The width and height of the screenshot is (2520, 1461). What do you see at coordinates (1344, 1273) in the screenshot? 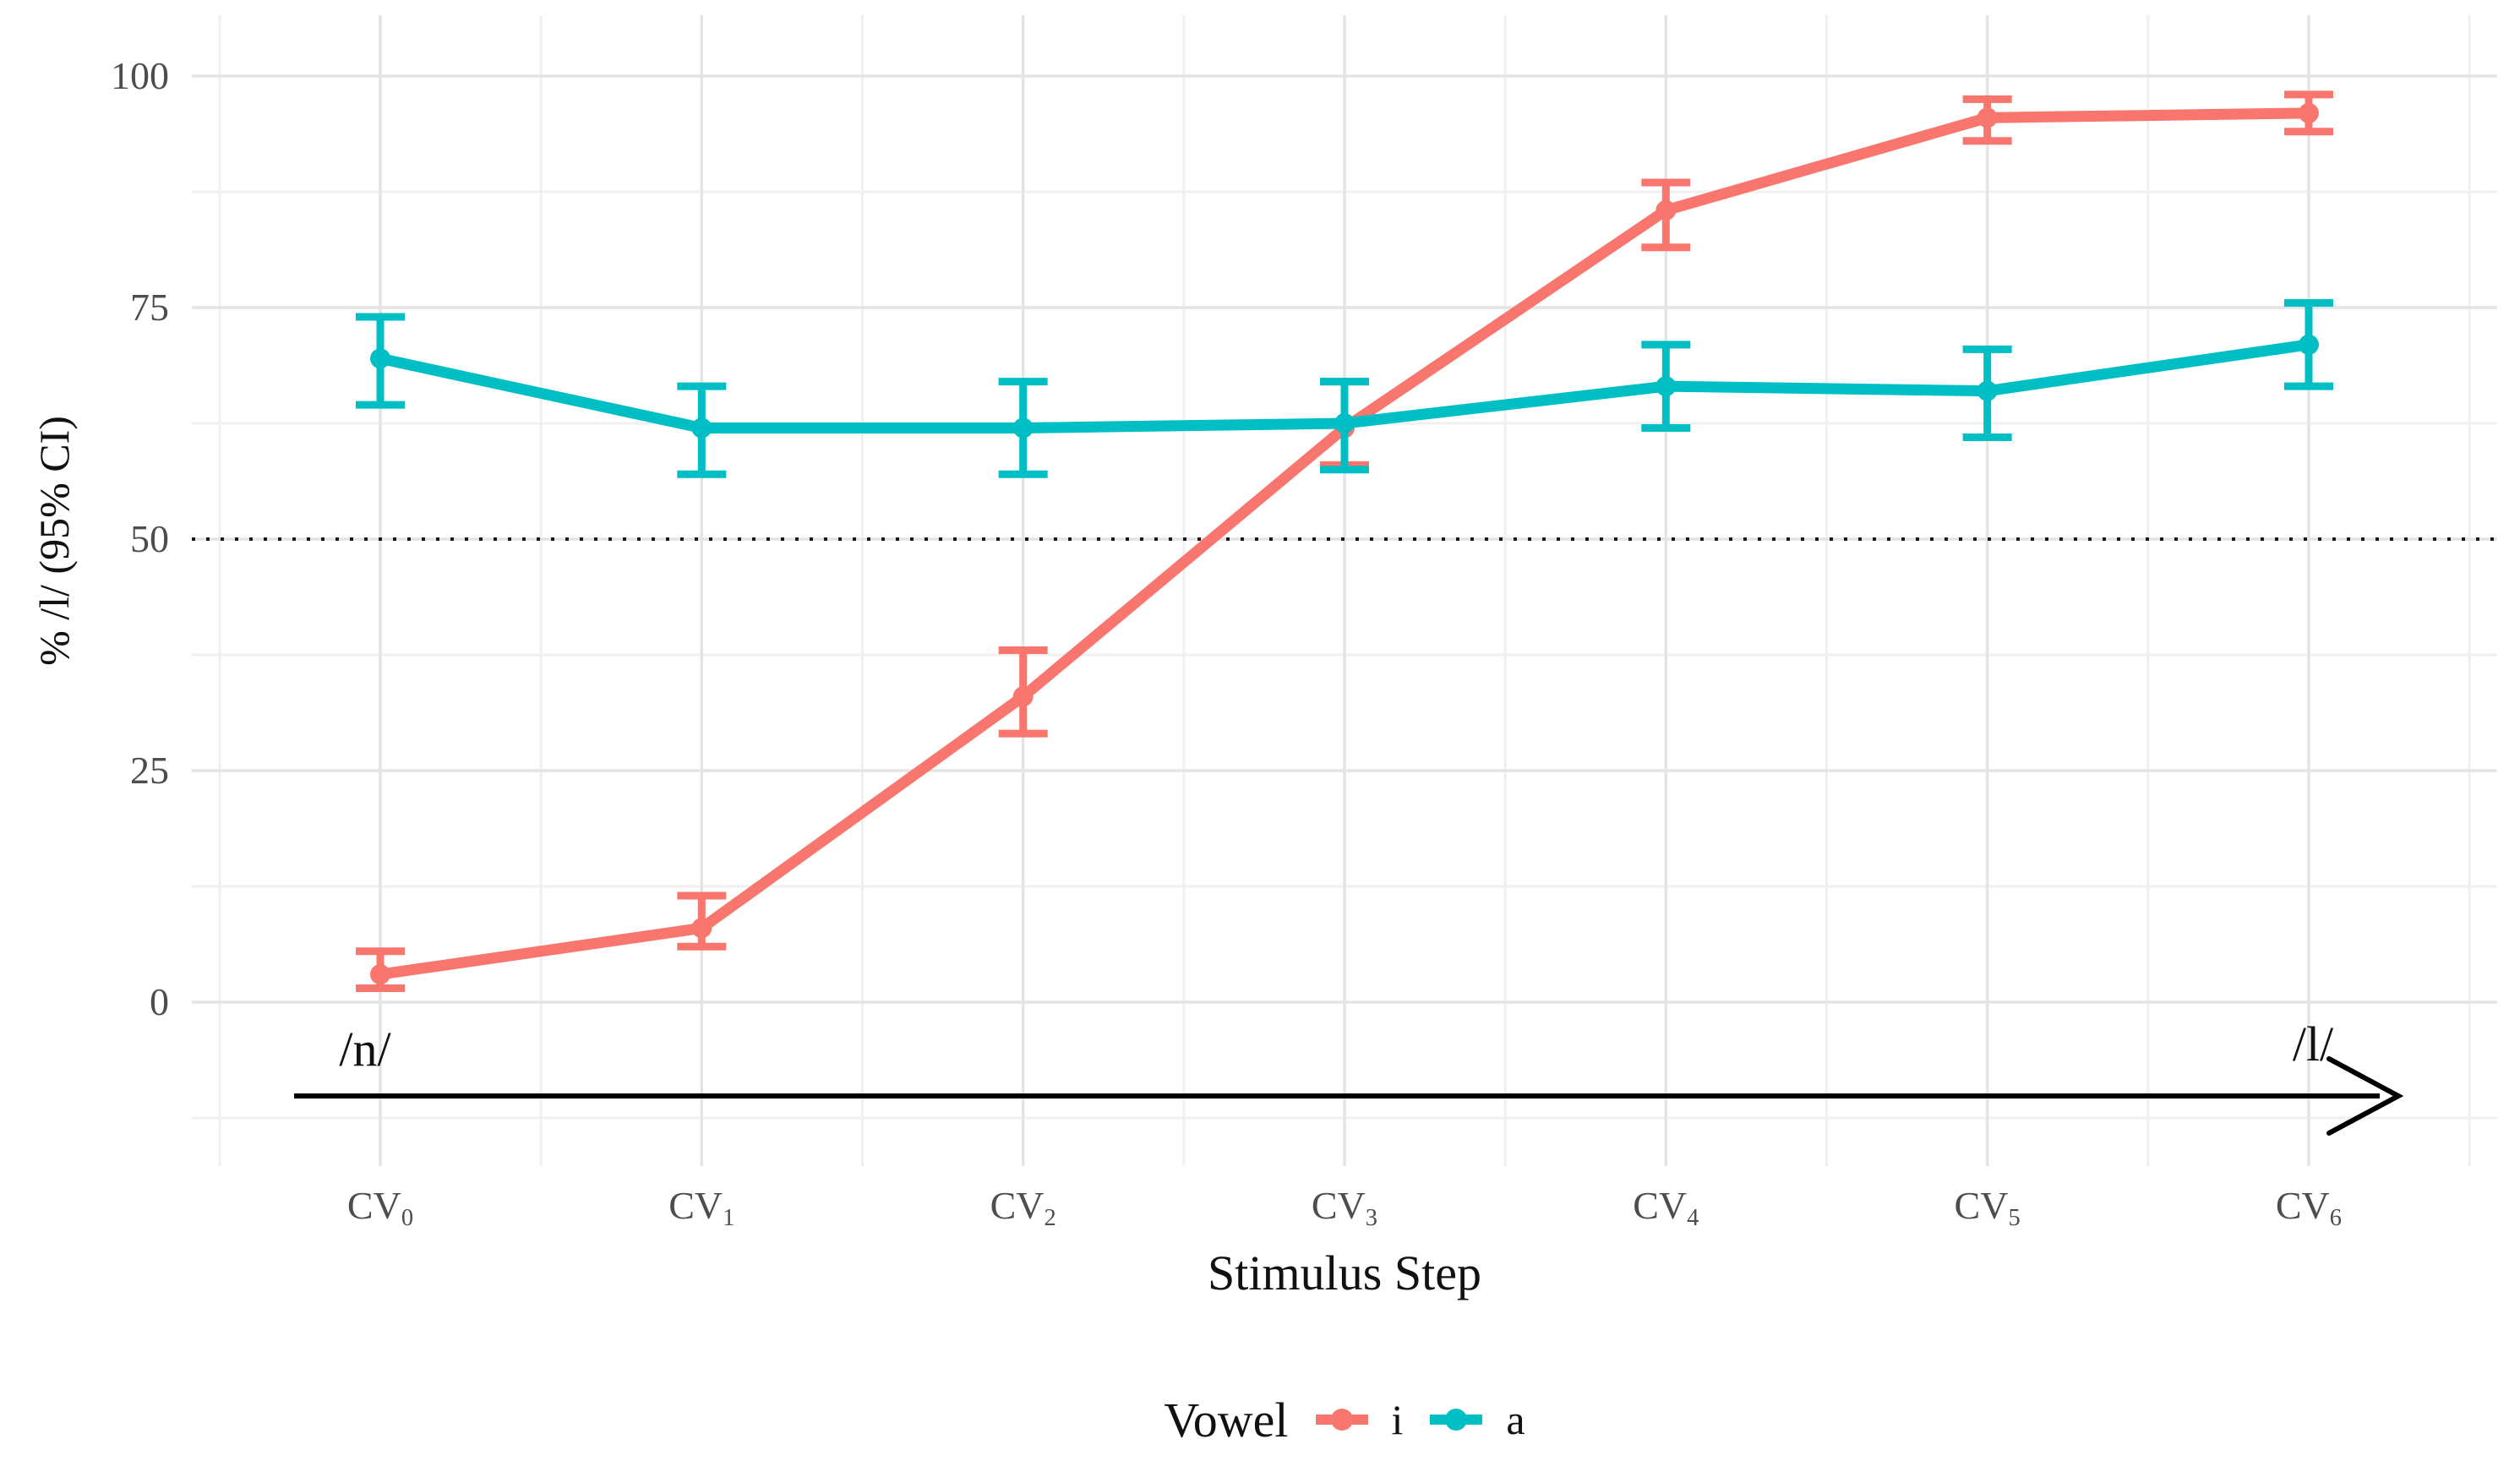
I see `x-axis-title: Stimulus Step` at bounding box center [1344, 1273].